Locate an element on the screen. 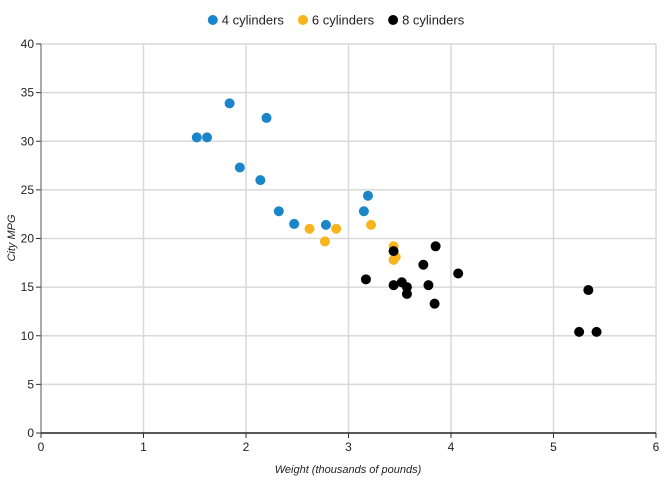 The image size is (672, 485). legend-item: 8 cylinders is located at coordinates (426, 20).